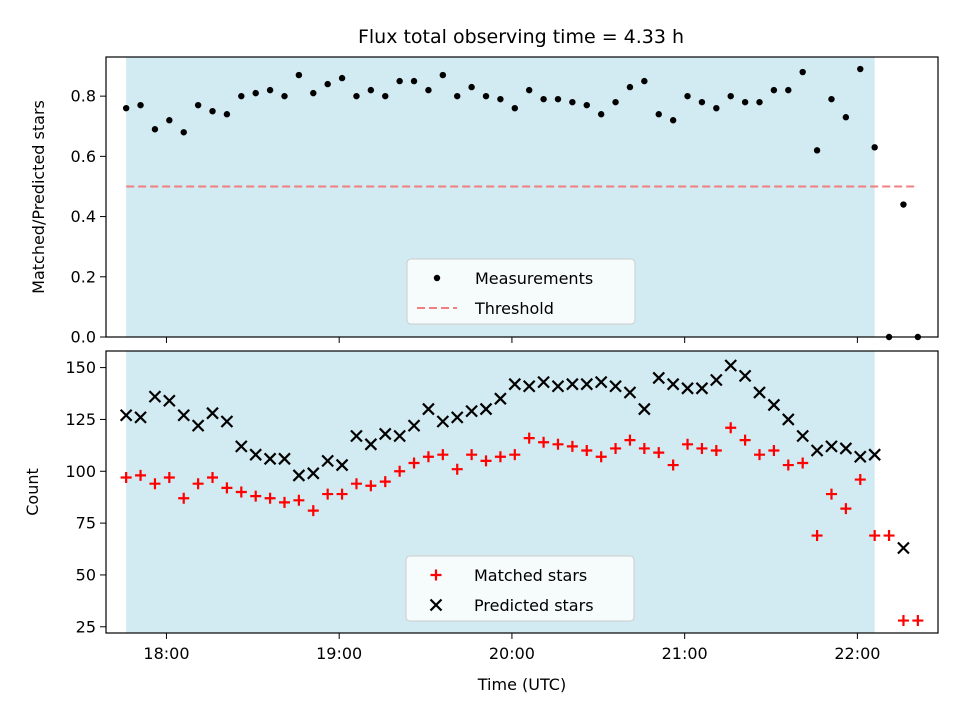 The image size is (960, 720). What do you see at coordinates (86, 523) in the screenshot?
I see `y-tick-label: 75` at bounding box center [86, 523].